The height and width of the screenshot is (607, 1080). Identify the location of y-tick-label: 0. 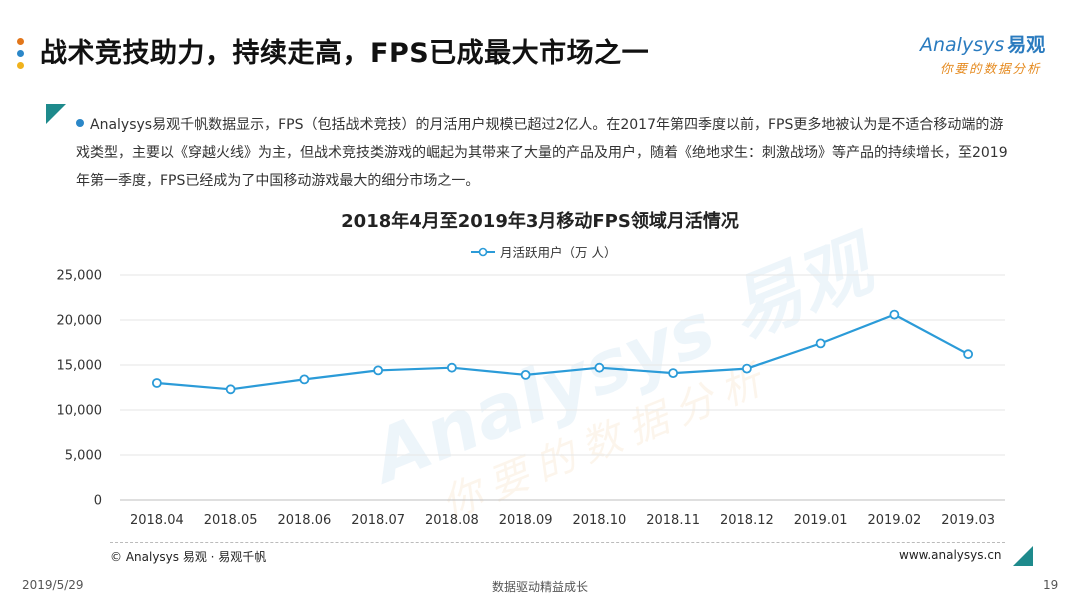
(98, 501).